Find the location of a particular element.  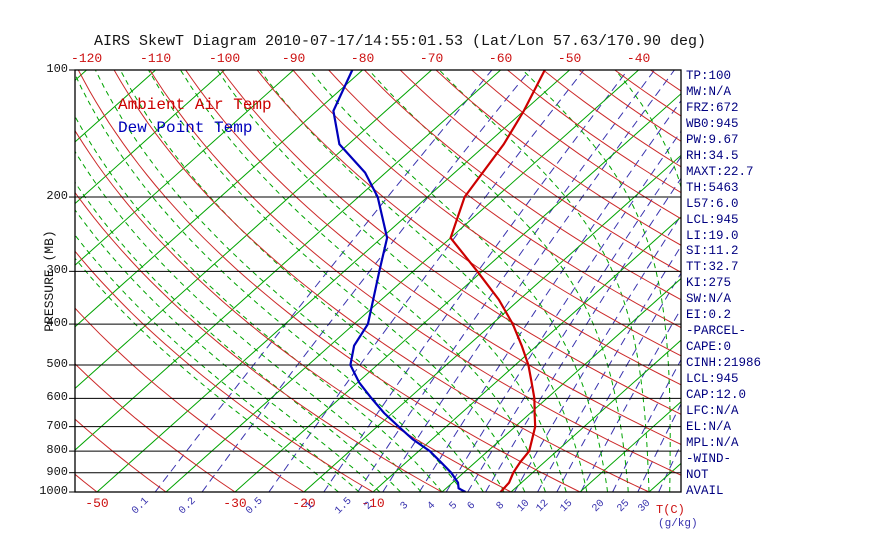

panel-stat-line: NOT is located at coordinates (697, 474).